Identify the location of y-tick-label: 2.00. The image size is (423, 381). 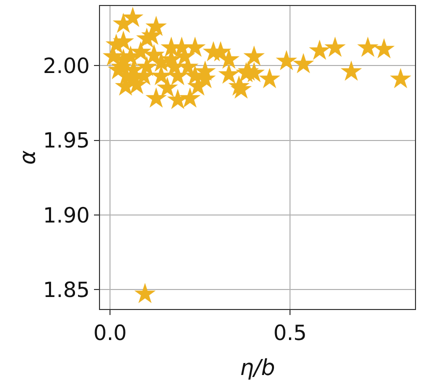
(66, 66).